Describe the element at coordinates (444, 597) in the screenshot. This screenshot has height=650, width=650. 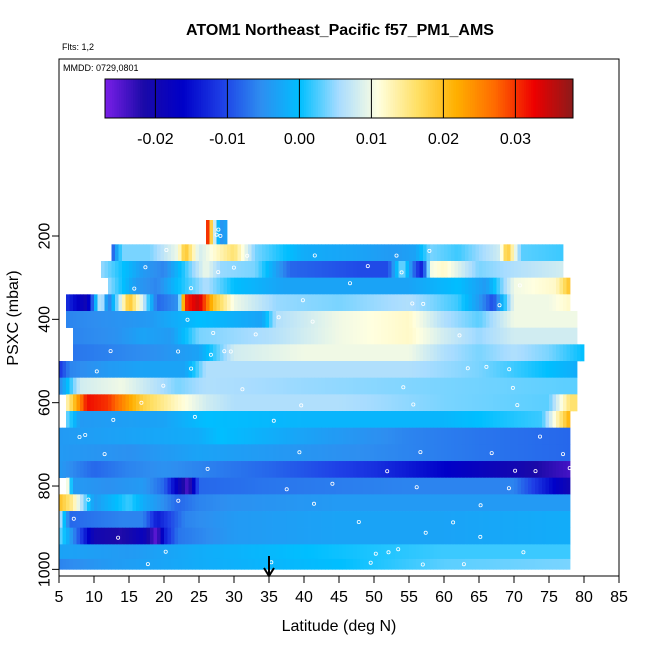
I see `x-tick-label: 60` at that location.